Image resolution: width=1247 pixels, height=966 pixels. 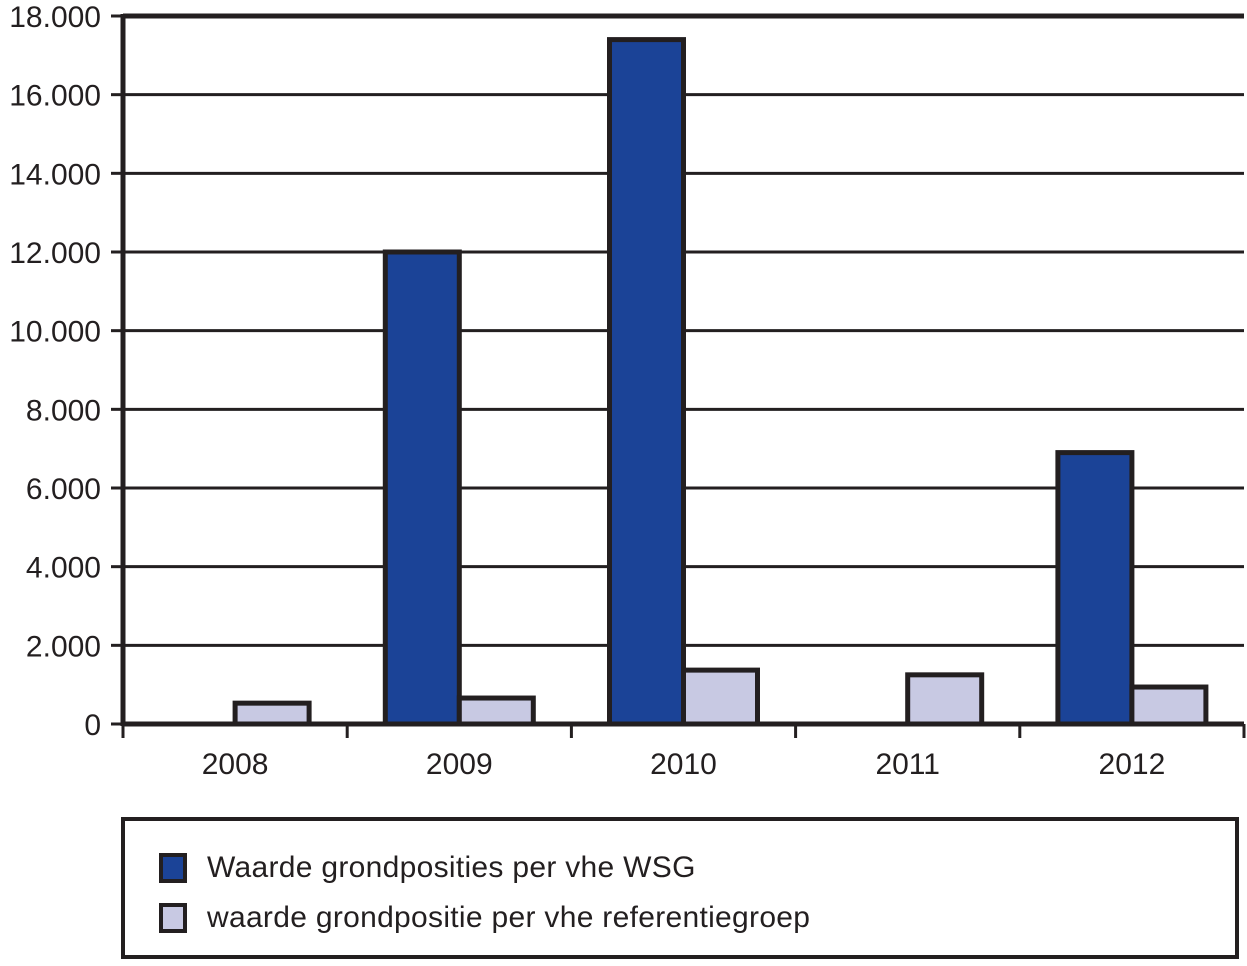 What do you see at coordinates (720, 697) in the screenshot?
I see `bar-referentiegroep-2010` at bounding box center [720, 697].